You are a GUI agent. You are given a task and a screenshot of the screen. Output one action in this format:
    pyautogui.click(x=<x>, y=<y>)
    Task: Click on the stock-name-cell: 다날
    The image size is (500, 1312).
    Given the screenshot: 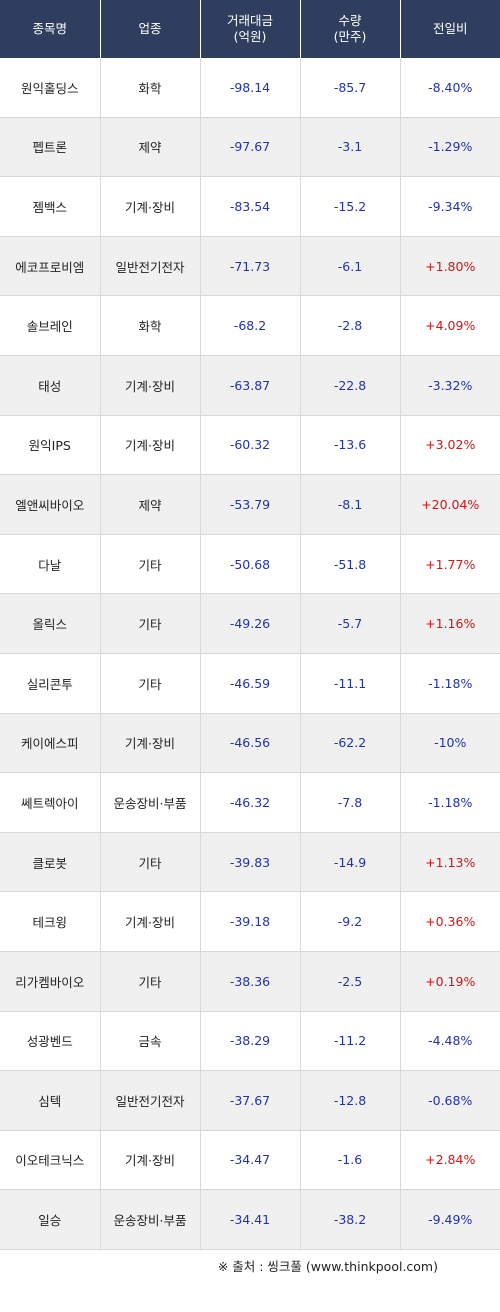 What is the action you would take?
    pyautogui.click(x=50, y=564)
    